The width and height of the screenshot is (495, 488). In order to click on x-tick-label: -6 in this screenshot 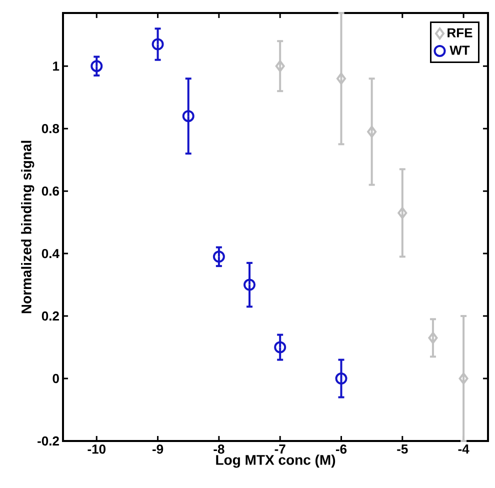, I will do `click(341, 449)`.